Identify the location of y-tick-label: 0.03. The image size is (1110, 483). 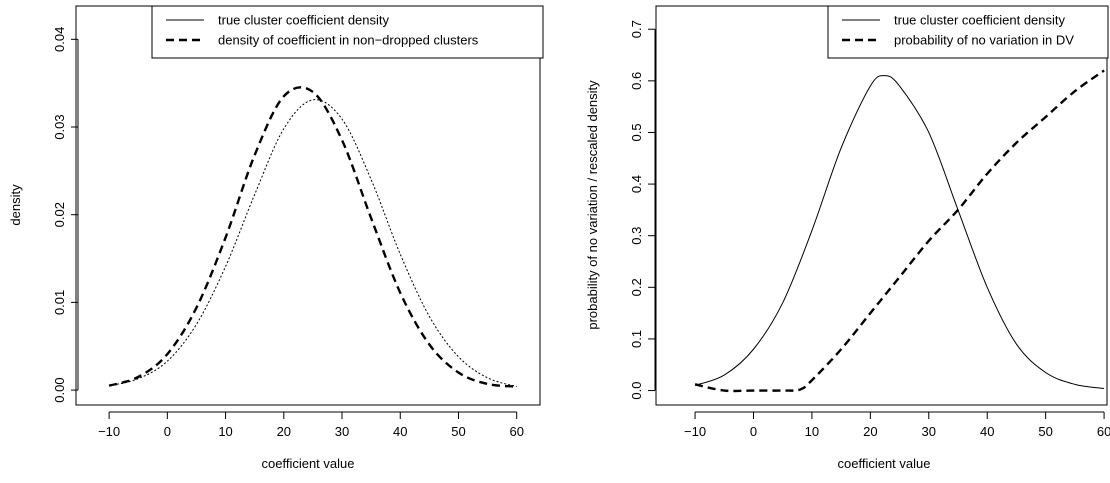
(59, 126).